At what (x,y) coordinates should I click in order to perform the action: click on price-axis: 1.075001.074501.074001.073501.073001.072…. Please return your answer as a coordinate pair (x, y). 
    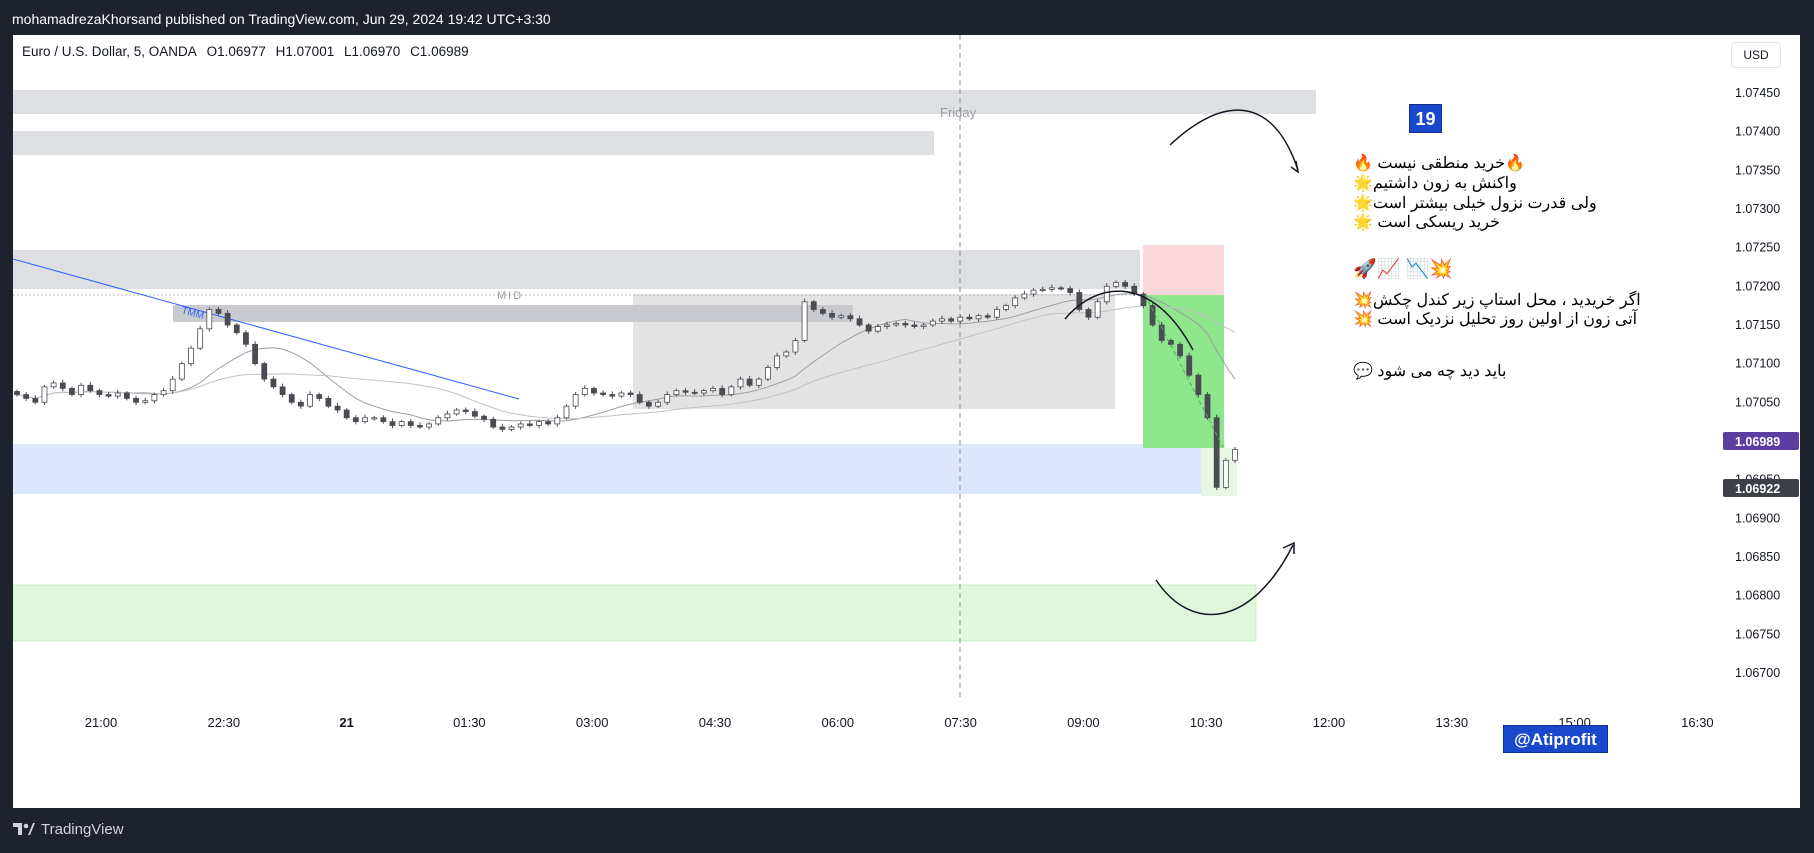
    Looking at the image, I should click on (1757, 363).